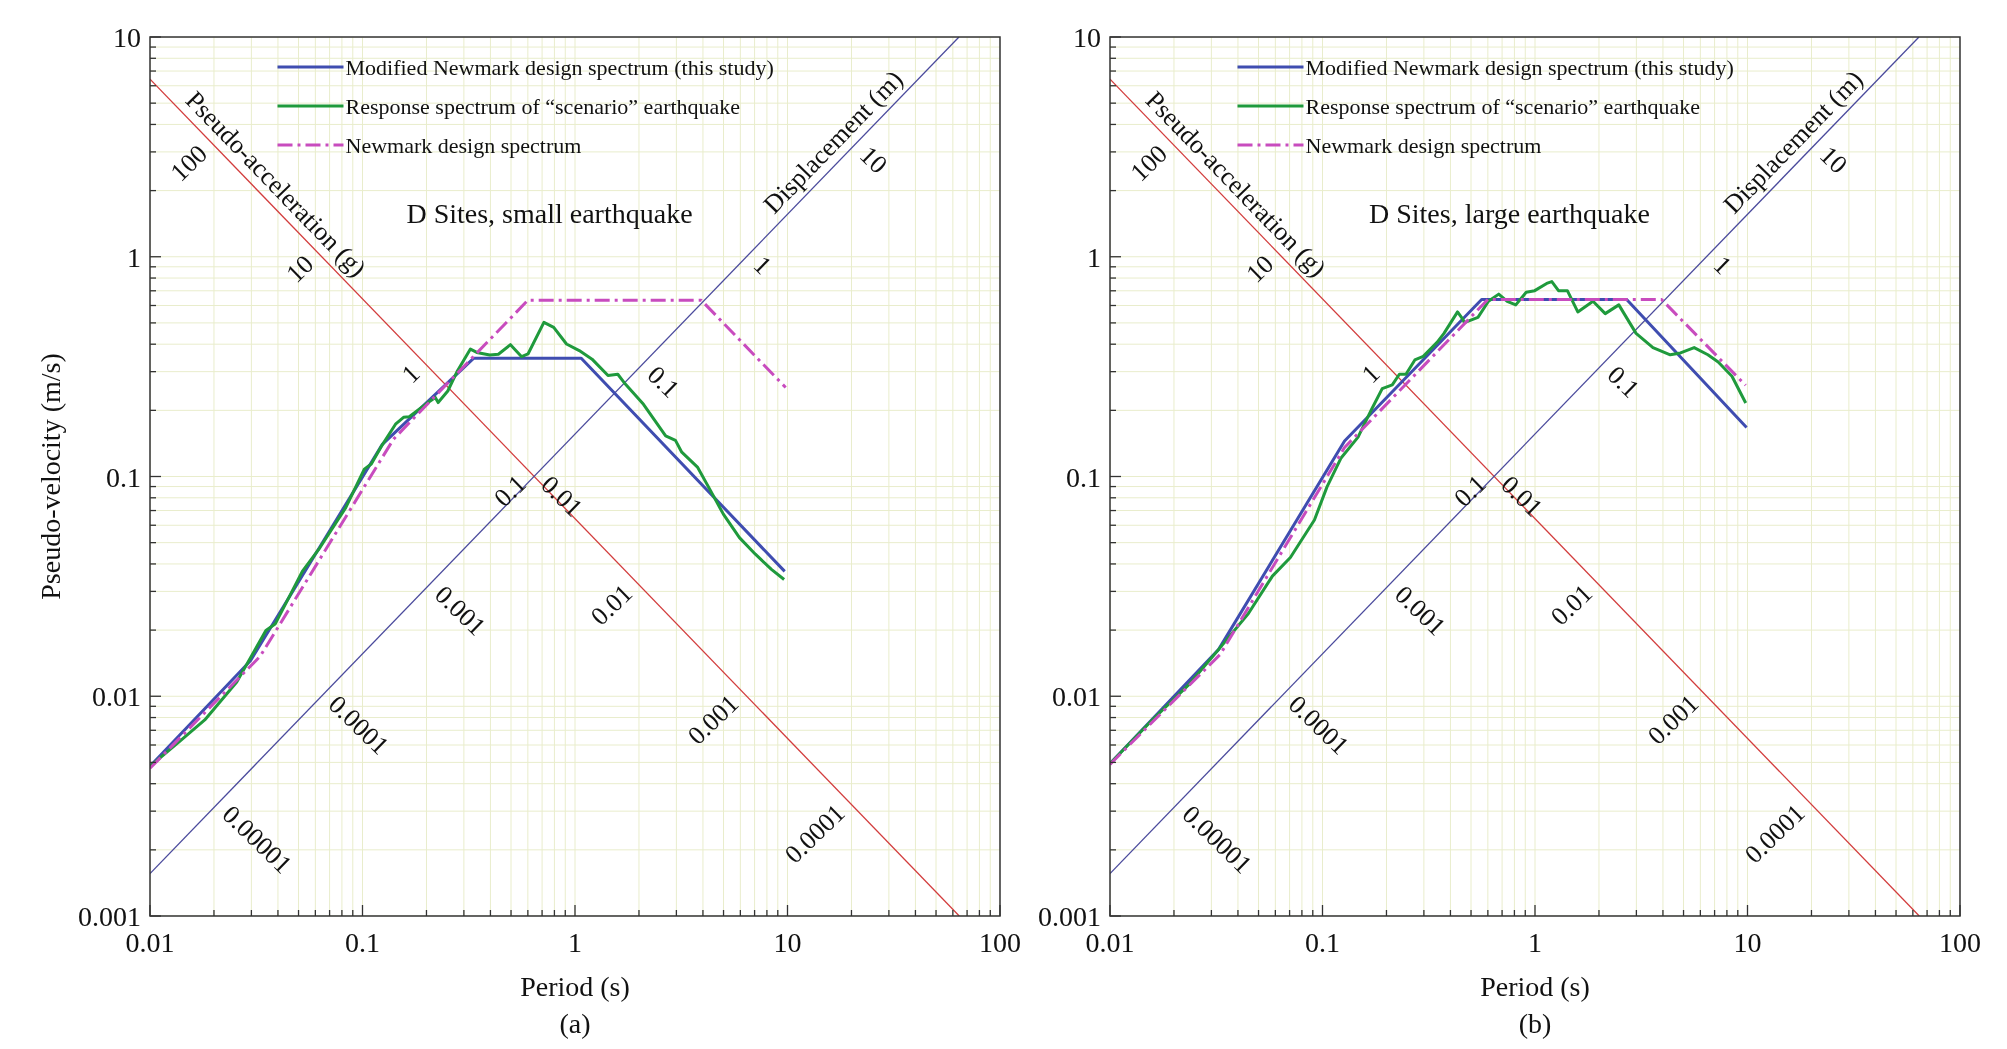  What do you see at coordinates (50, 476) in the screenshot?
I see `y-axis-title: Pseudo-velocity (m/s)` at bounding box center [50, 476].